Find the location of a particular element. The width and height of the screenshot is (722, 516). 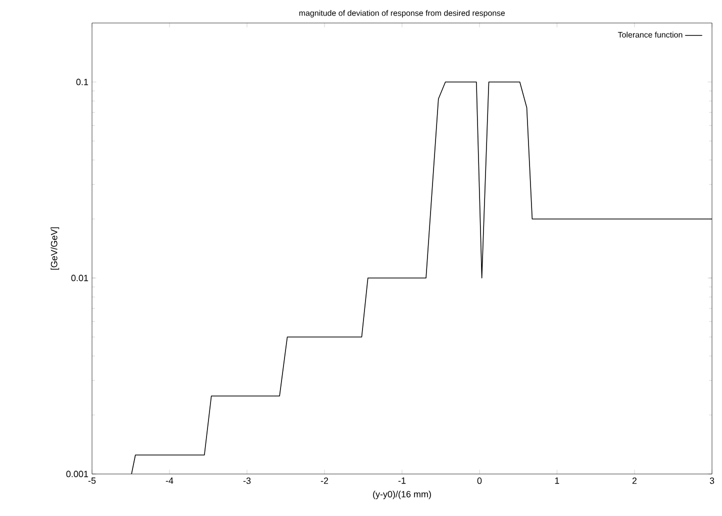

x-tick-label: 3 is located at coordinates (712, 481).